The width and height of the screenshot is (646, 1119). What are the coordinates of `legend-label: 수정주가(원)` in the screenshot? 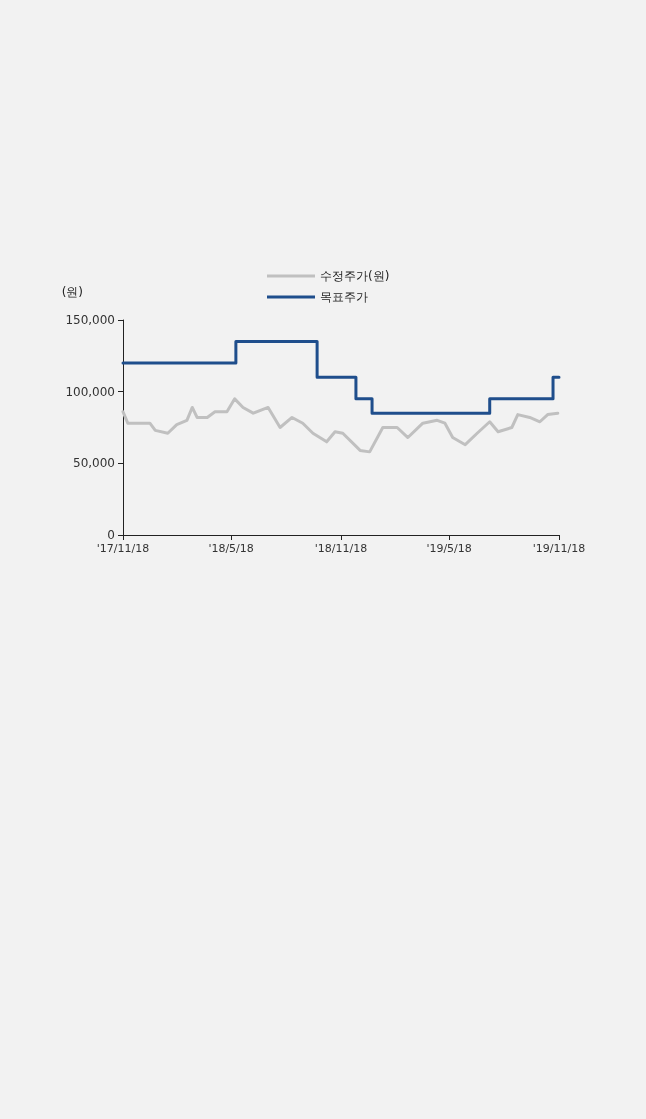 It's located at (355, 276).